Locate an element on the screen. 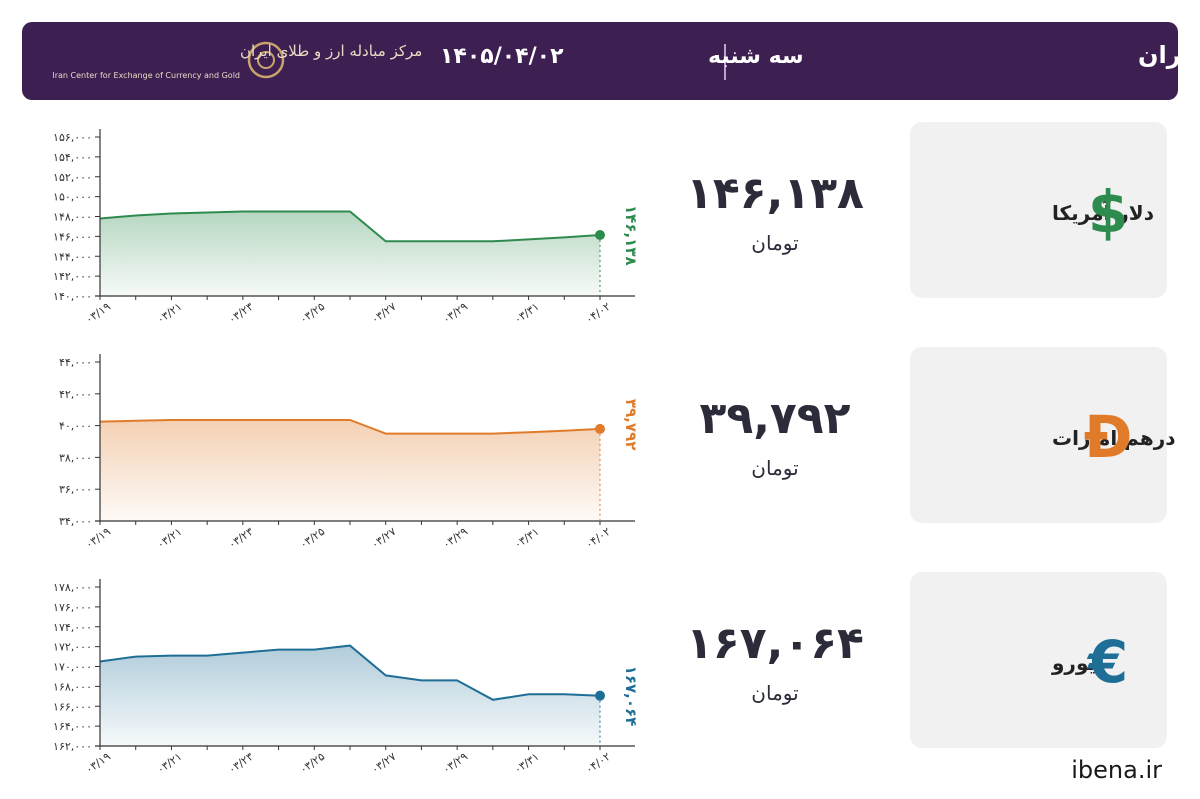  end-value-label: ۳۹,۷۹۲ is located at coordinates (631, 424).